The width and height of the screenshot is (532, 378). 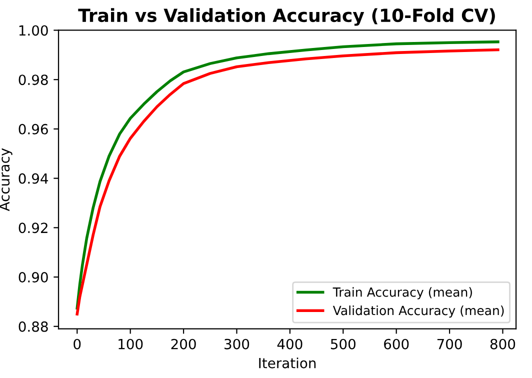 I want to click on x-tick-label: 100, so click(x=130, y=344).